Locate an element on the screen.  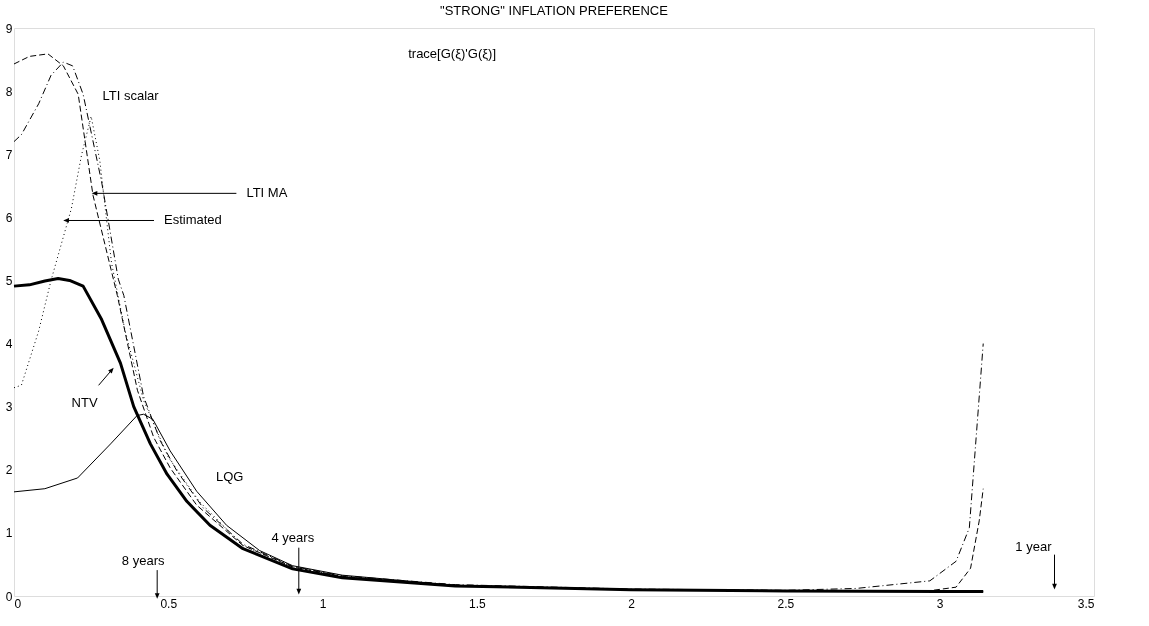
y-tick-label: 4 is located at coordinates (9, 344).